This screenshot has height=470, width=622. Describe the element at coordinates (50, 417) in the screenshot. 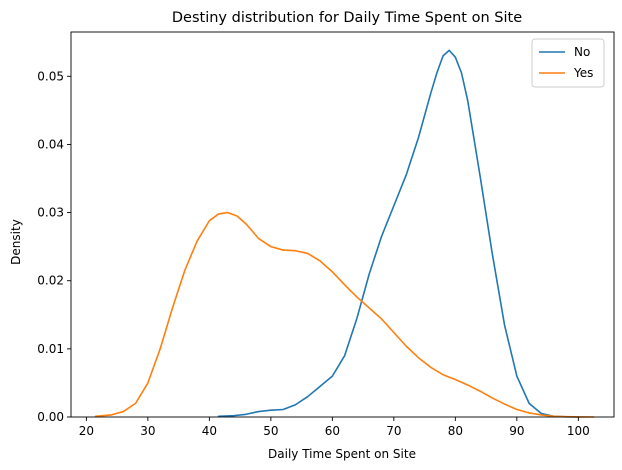

I see `y-tick-label: 0.00` at that location.